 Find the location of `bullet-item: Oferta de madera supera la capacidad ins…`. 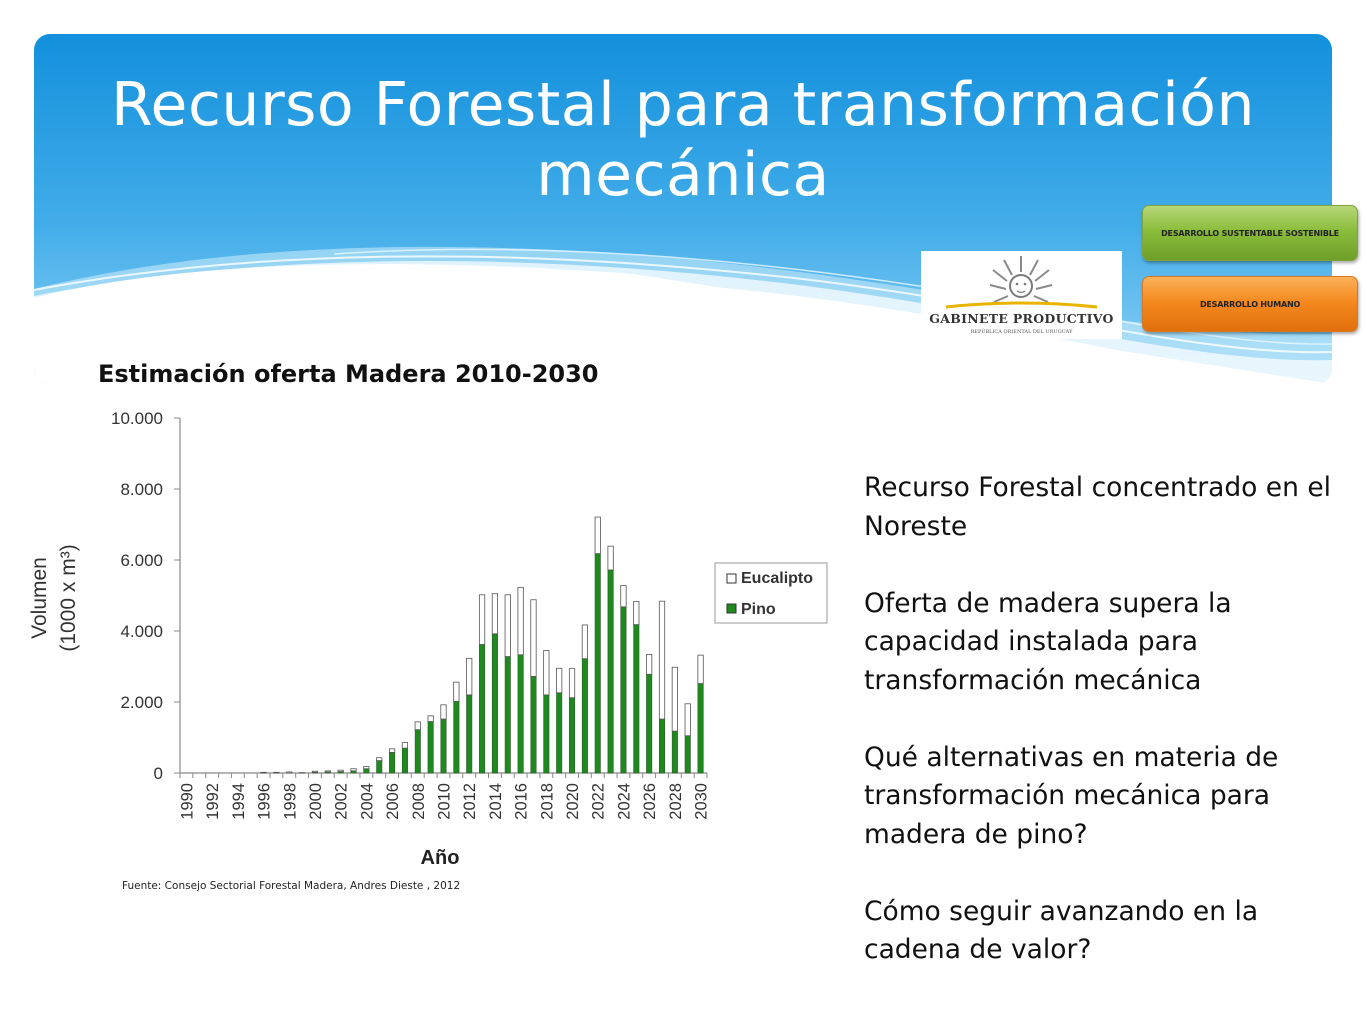

bullet-item: Oferta de madera supera la capacidad ins… is located at coordinates (1048, 641).